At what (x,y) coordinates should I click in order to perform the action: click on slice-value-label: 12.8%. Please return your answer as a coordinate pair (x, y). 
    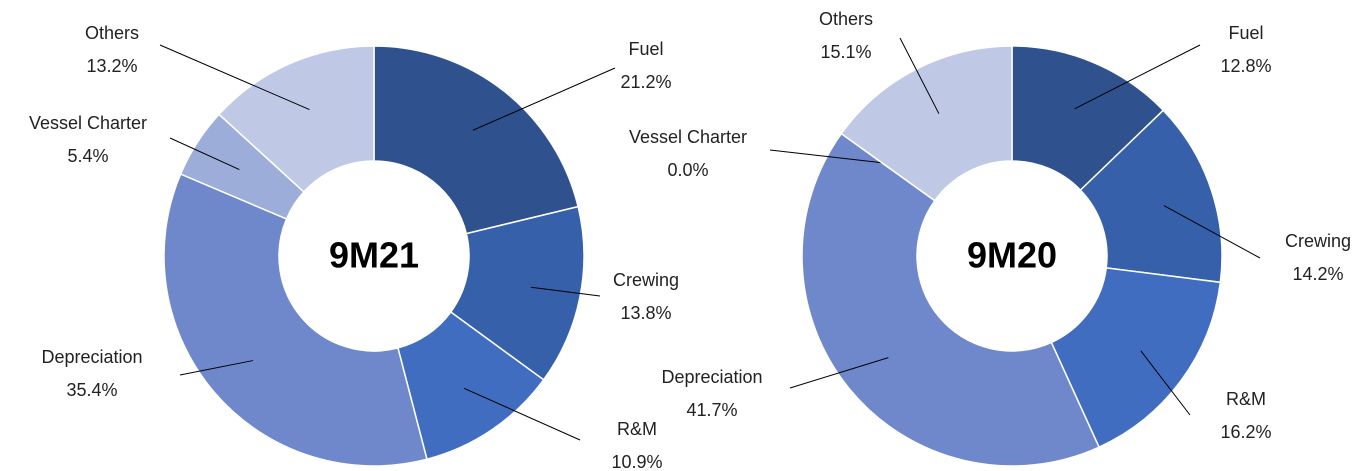
    Looking at the image, I should click on (1245, 66).